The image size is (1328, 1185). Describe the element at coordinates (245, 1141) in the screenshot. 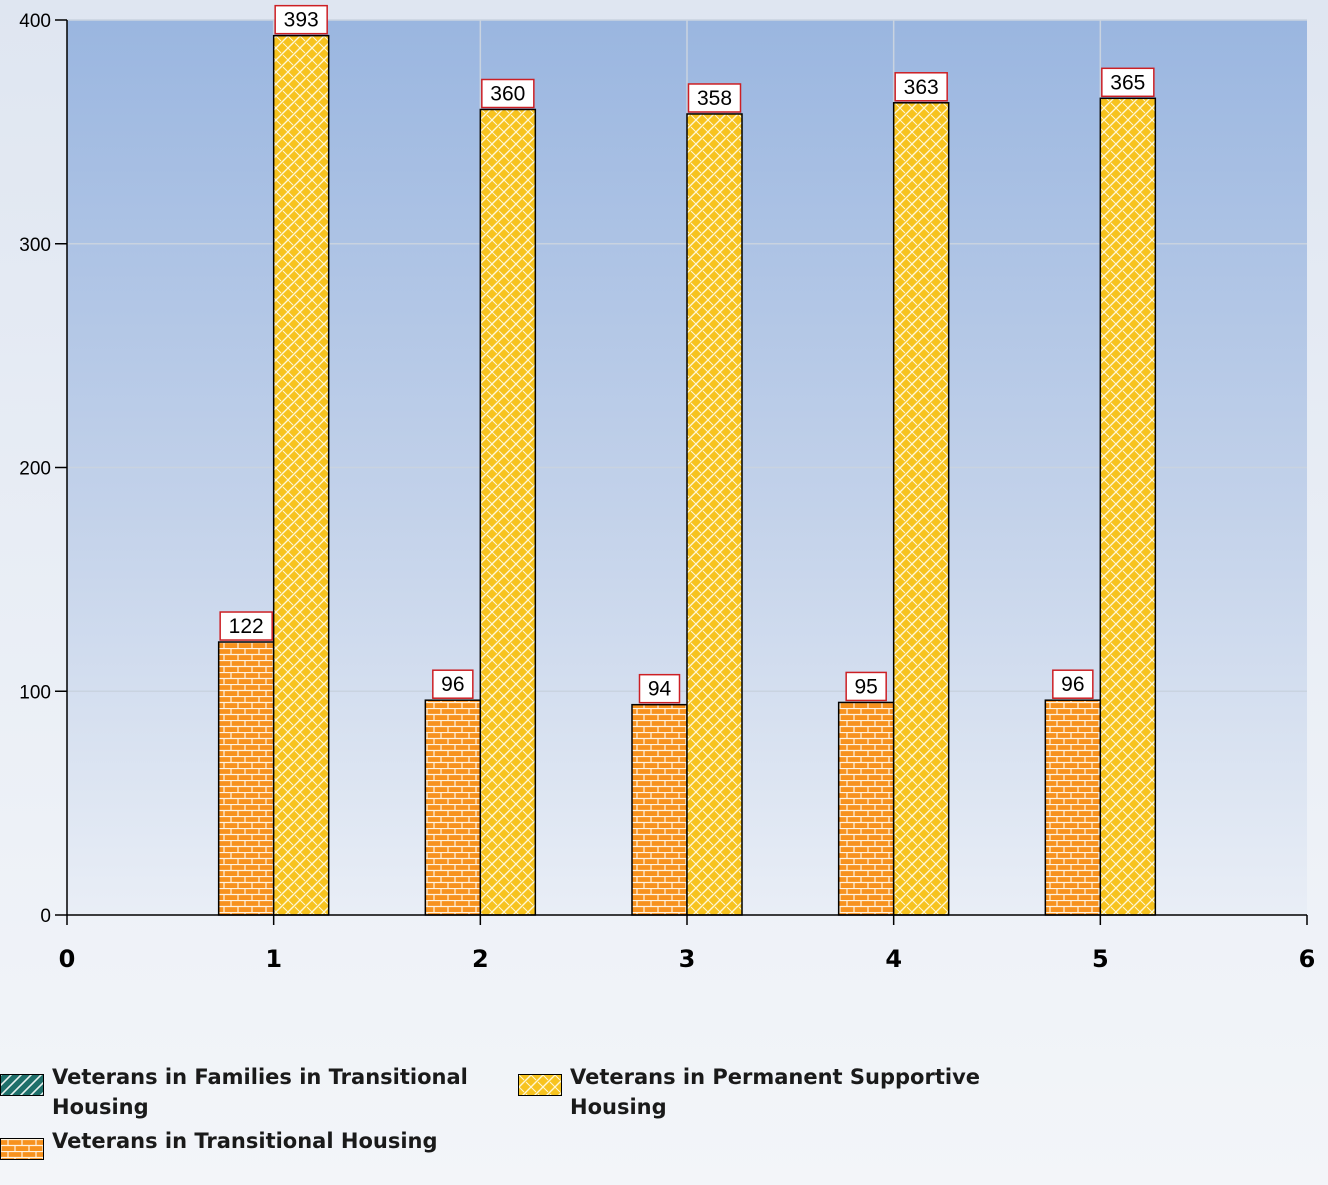

I see `legend-label: Veterans in Transitional Housing` at that location.